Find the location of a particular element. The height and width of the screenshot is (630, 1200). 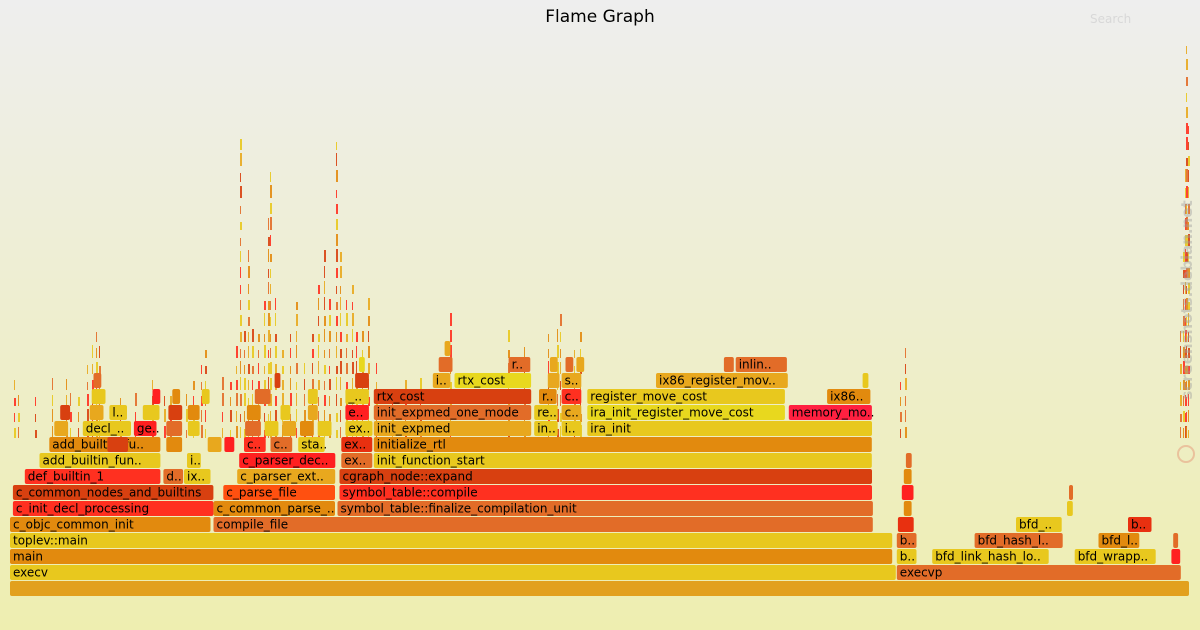

flame-frame: i..i.. is located at coordinates (441, 380).